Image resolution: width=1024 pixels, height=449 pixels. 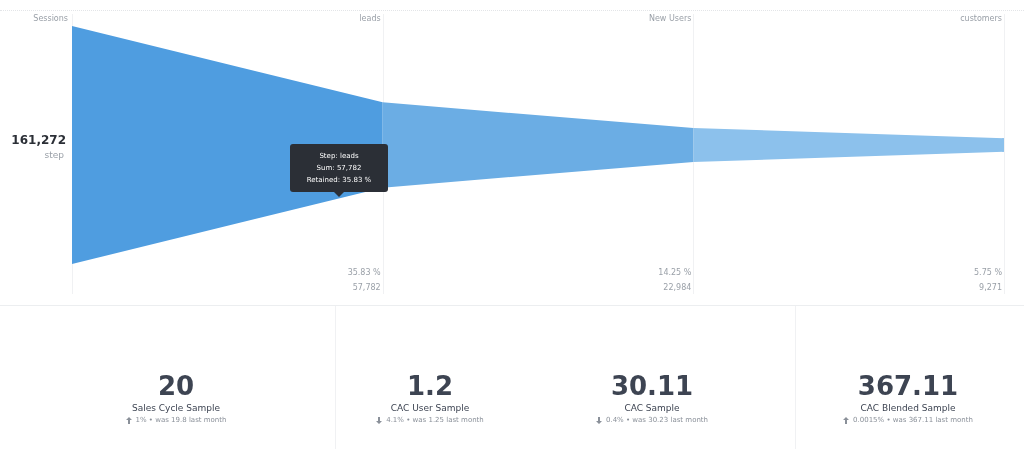 What do you see at coordinates (652, 408) in the screenshot?
I see `text: CAC Sample` at bounding box center [652, 408].